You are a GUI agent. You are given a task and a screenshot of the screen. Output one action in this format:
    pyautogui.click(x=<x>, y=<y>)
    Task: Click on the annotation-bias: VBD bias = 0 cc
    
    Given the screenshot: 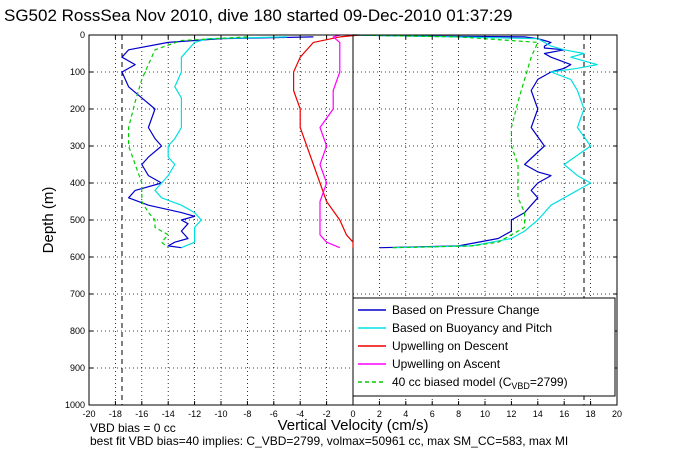 What is the action you would take?
    pyautogui.click(x=133, y=428)
    